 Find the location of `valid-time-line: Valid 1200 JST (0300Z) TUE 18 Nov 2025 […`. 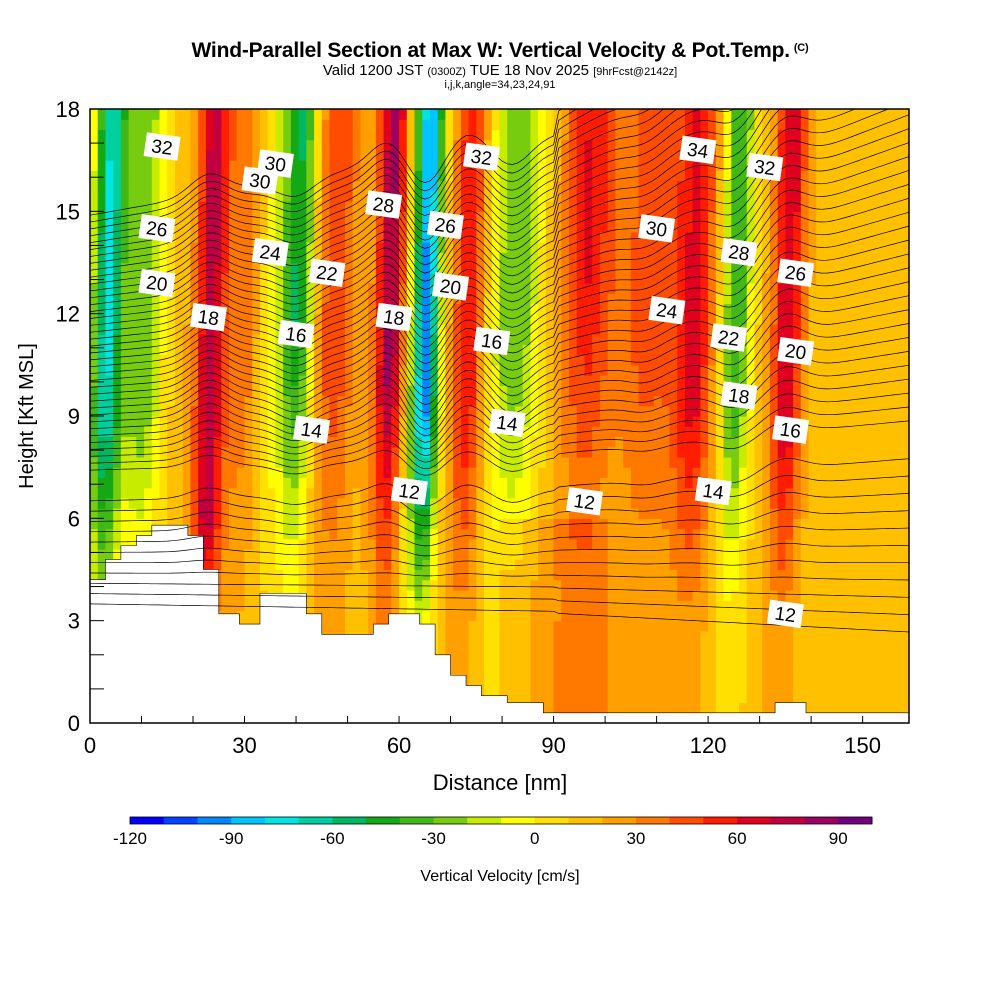

valid-time-line: Valid 1200 JST (0300Z) TUE 18 Nov 2025 [… is located at coordinates (500, 71).